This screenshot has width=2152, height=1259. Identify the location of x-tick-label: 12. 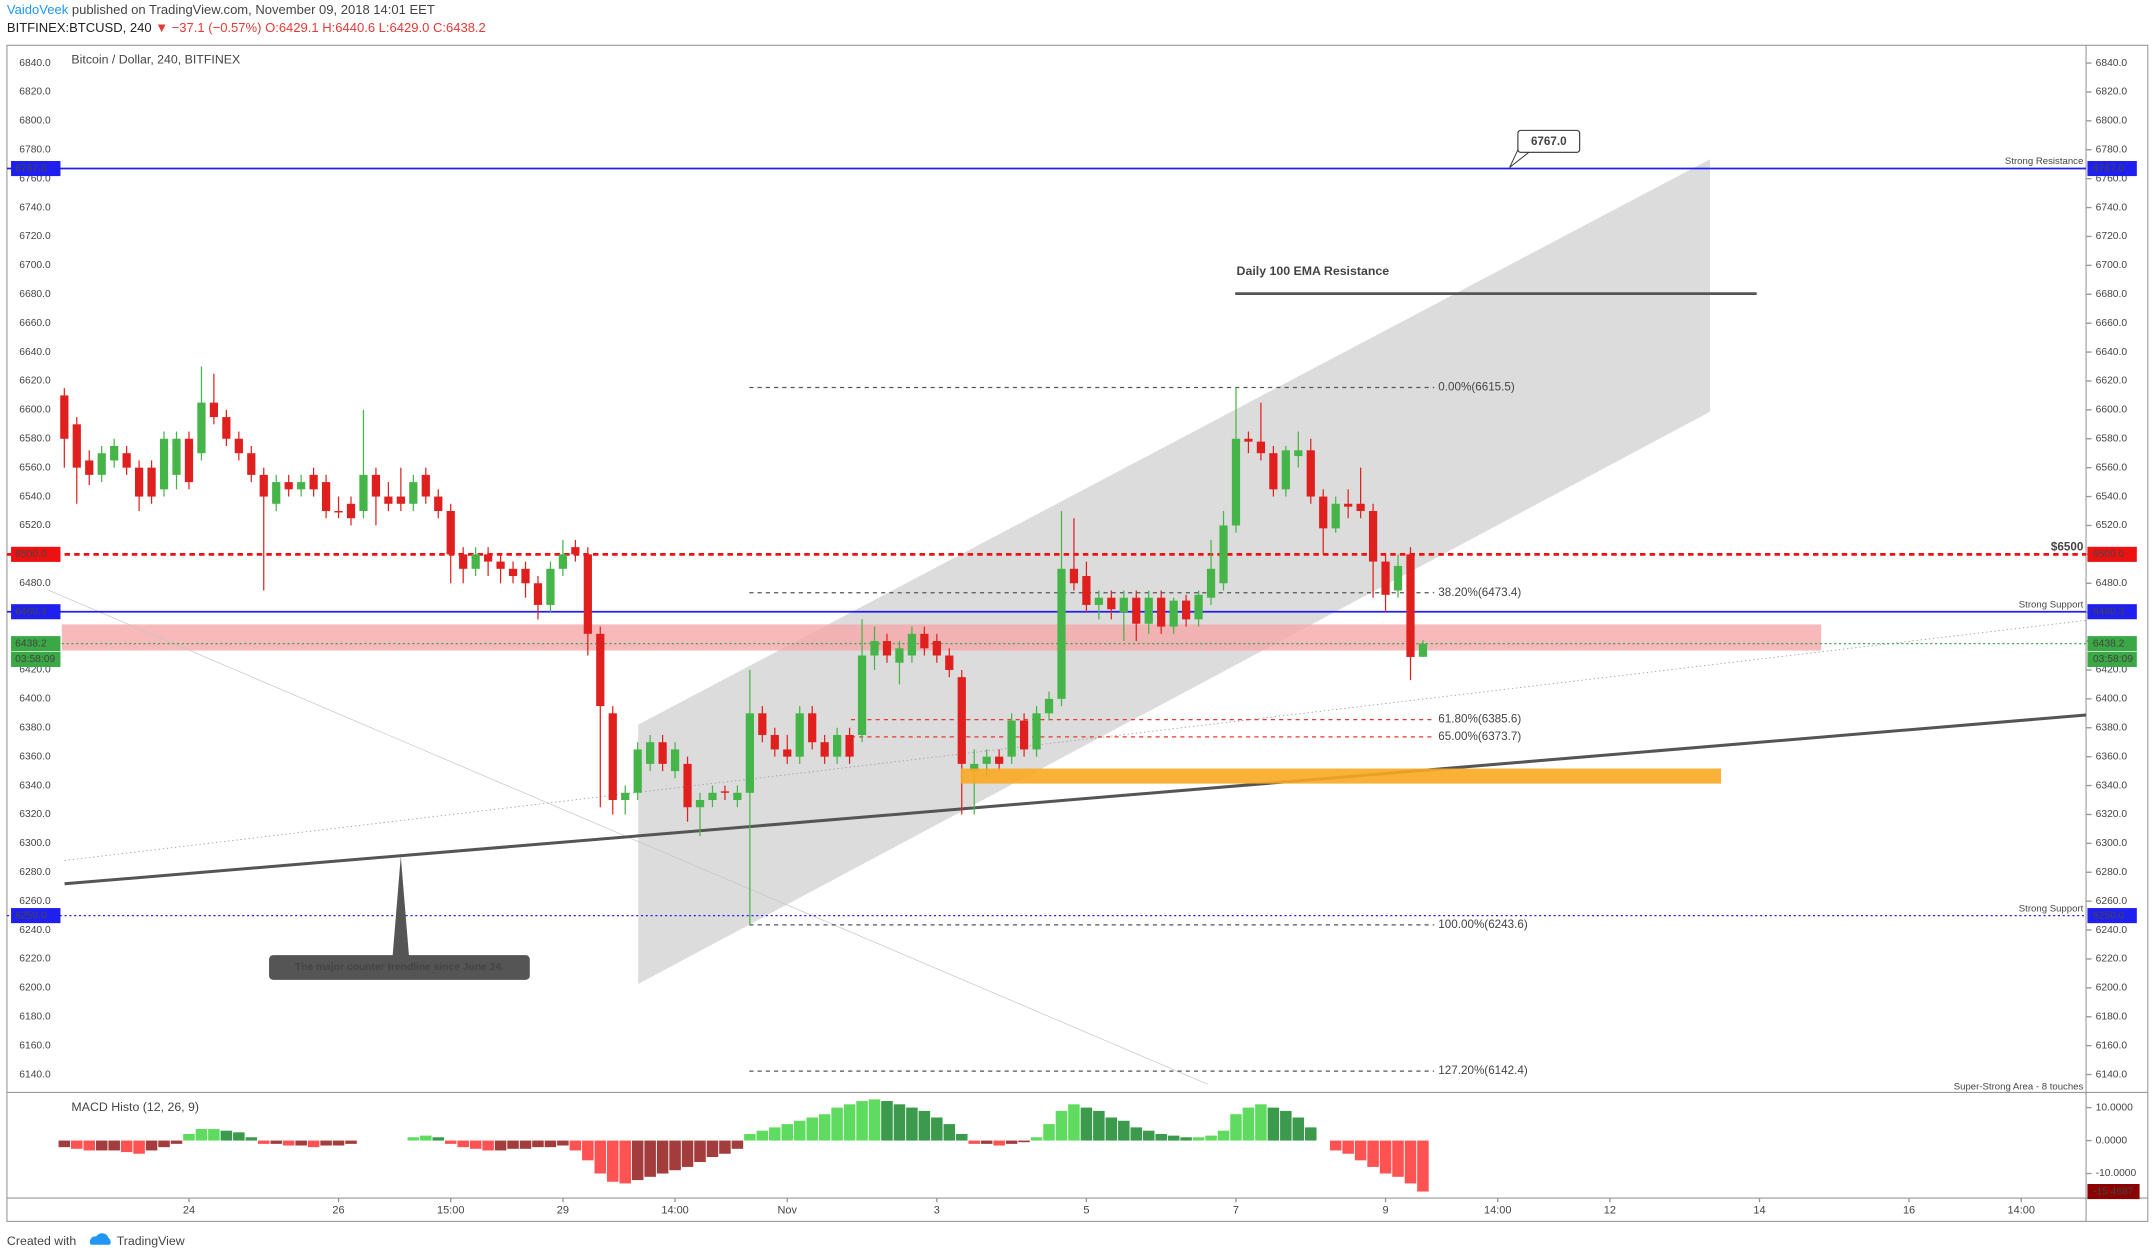
(1610, 1210).